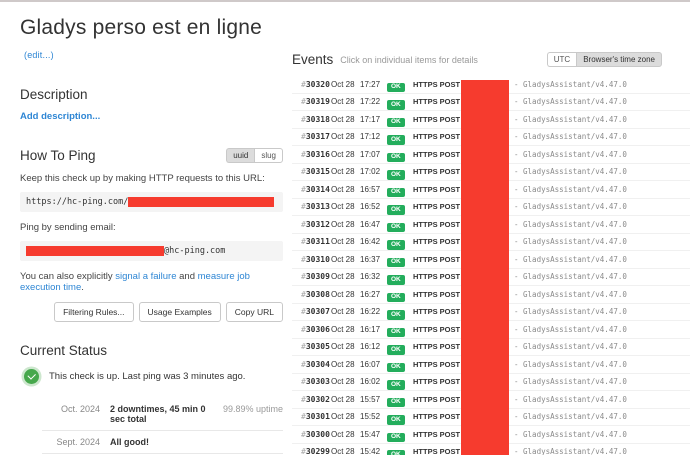  Describe the element at coordinates (315, 119) in the screenshot. I see `event-id: #30318` at that location.